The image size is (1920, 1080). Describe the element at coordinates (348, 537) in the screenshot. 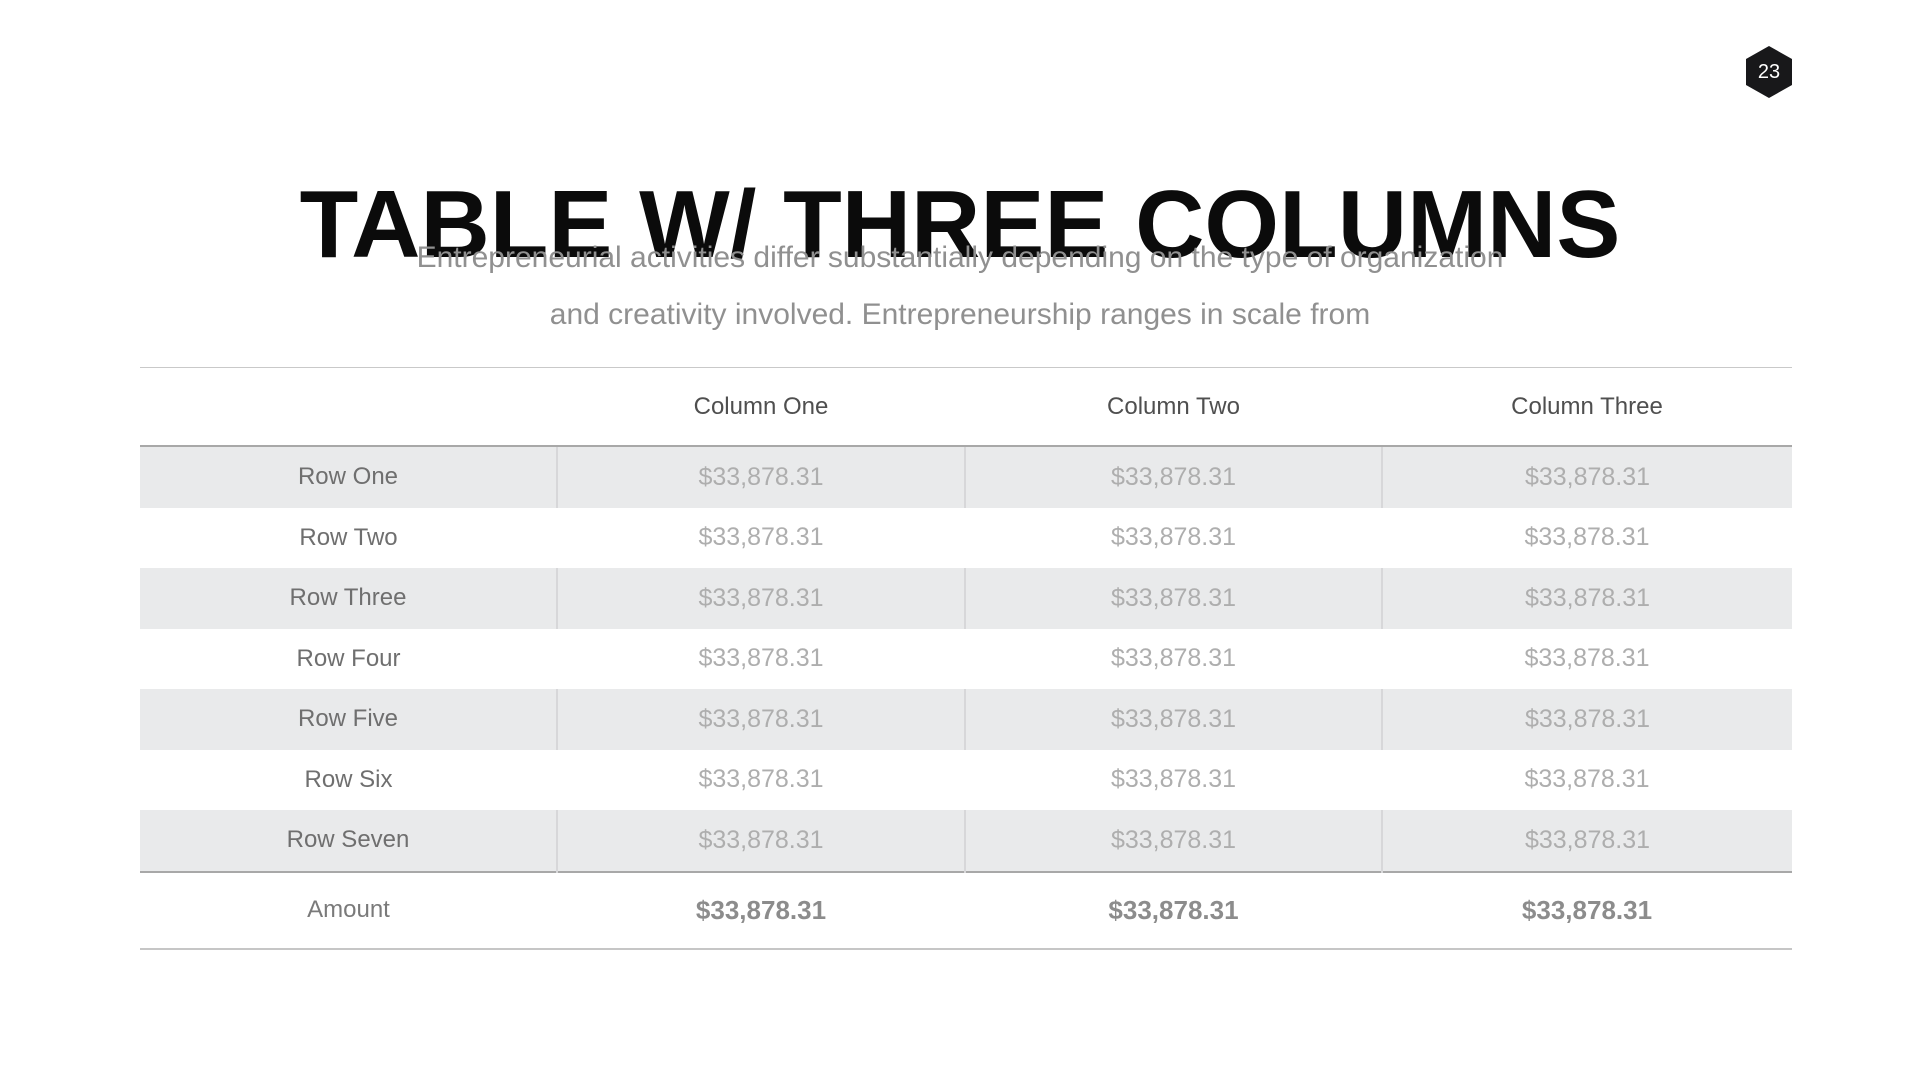

I see `row-label: Row Two` at that location.